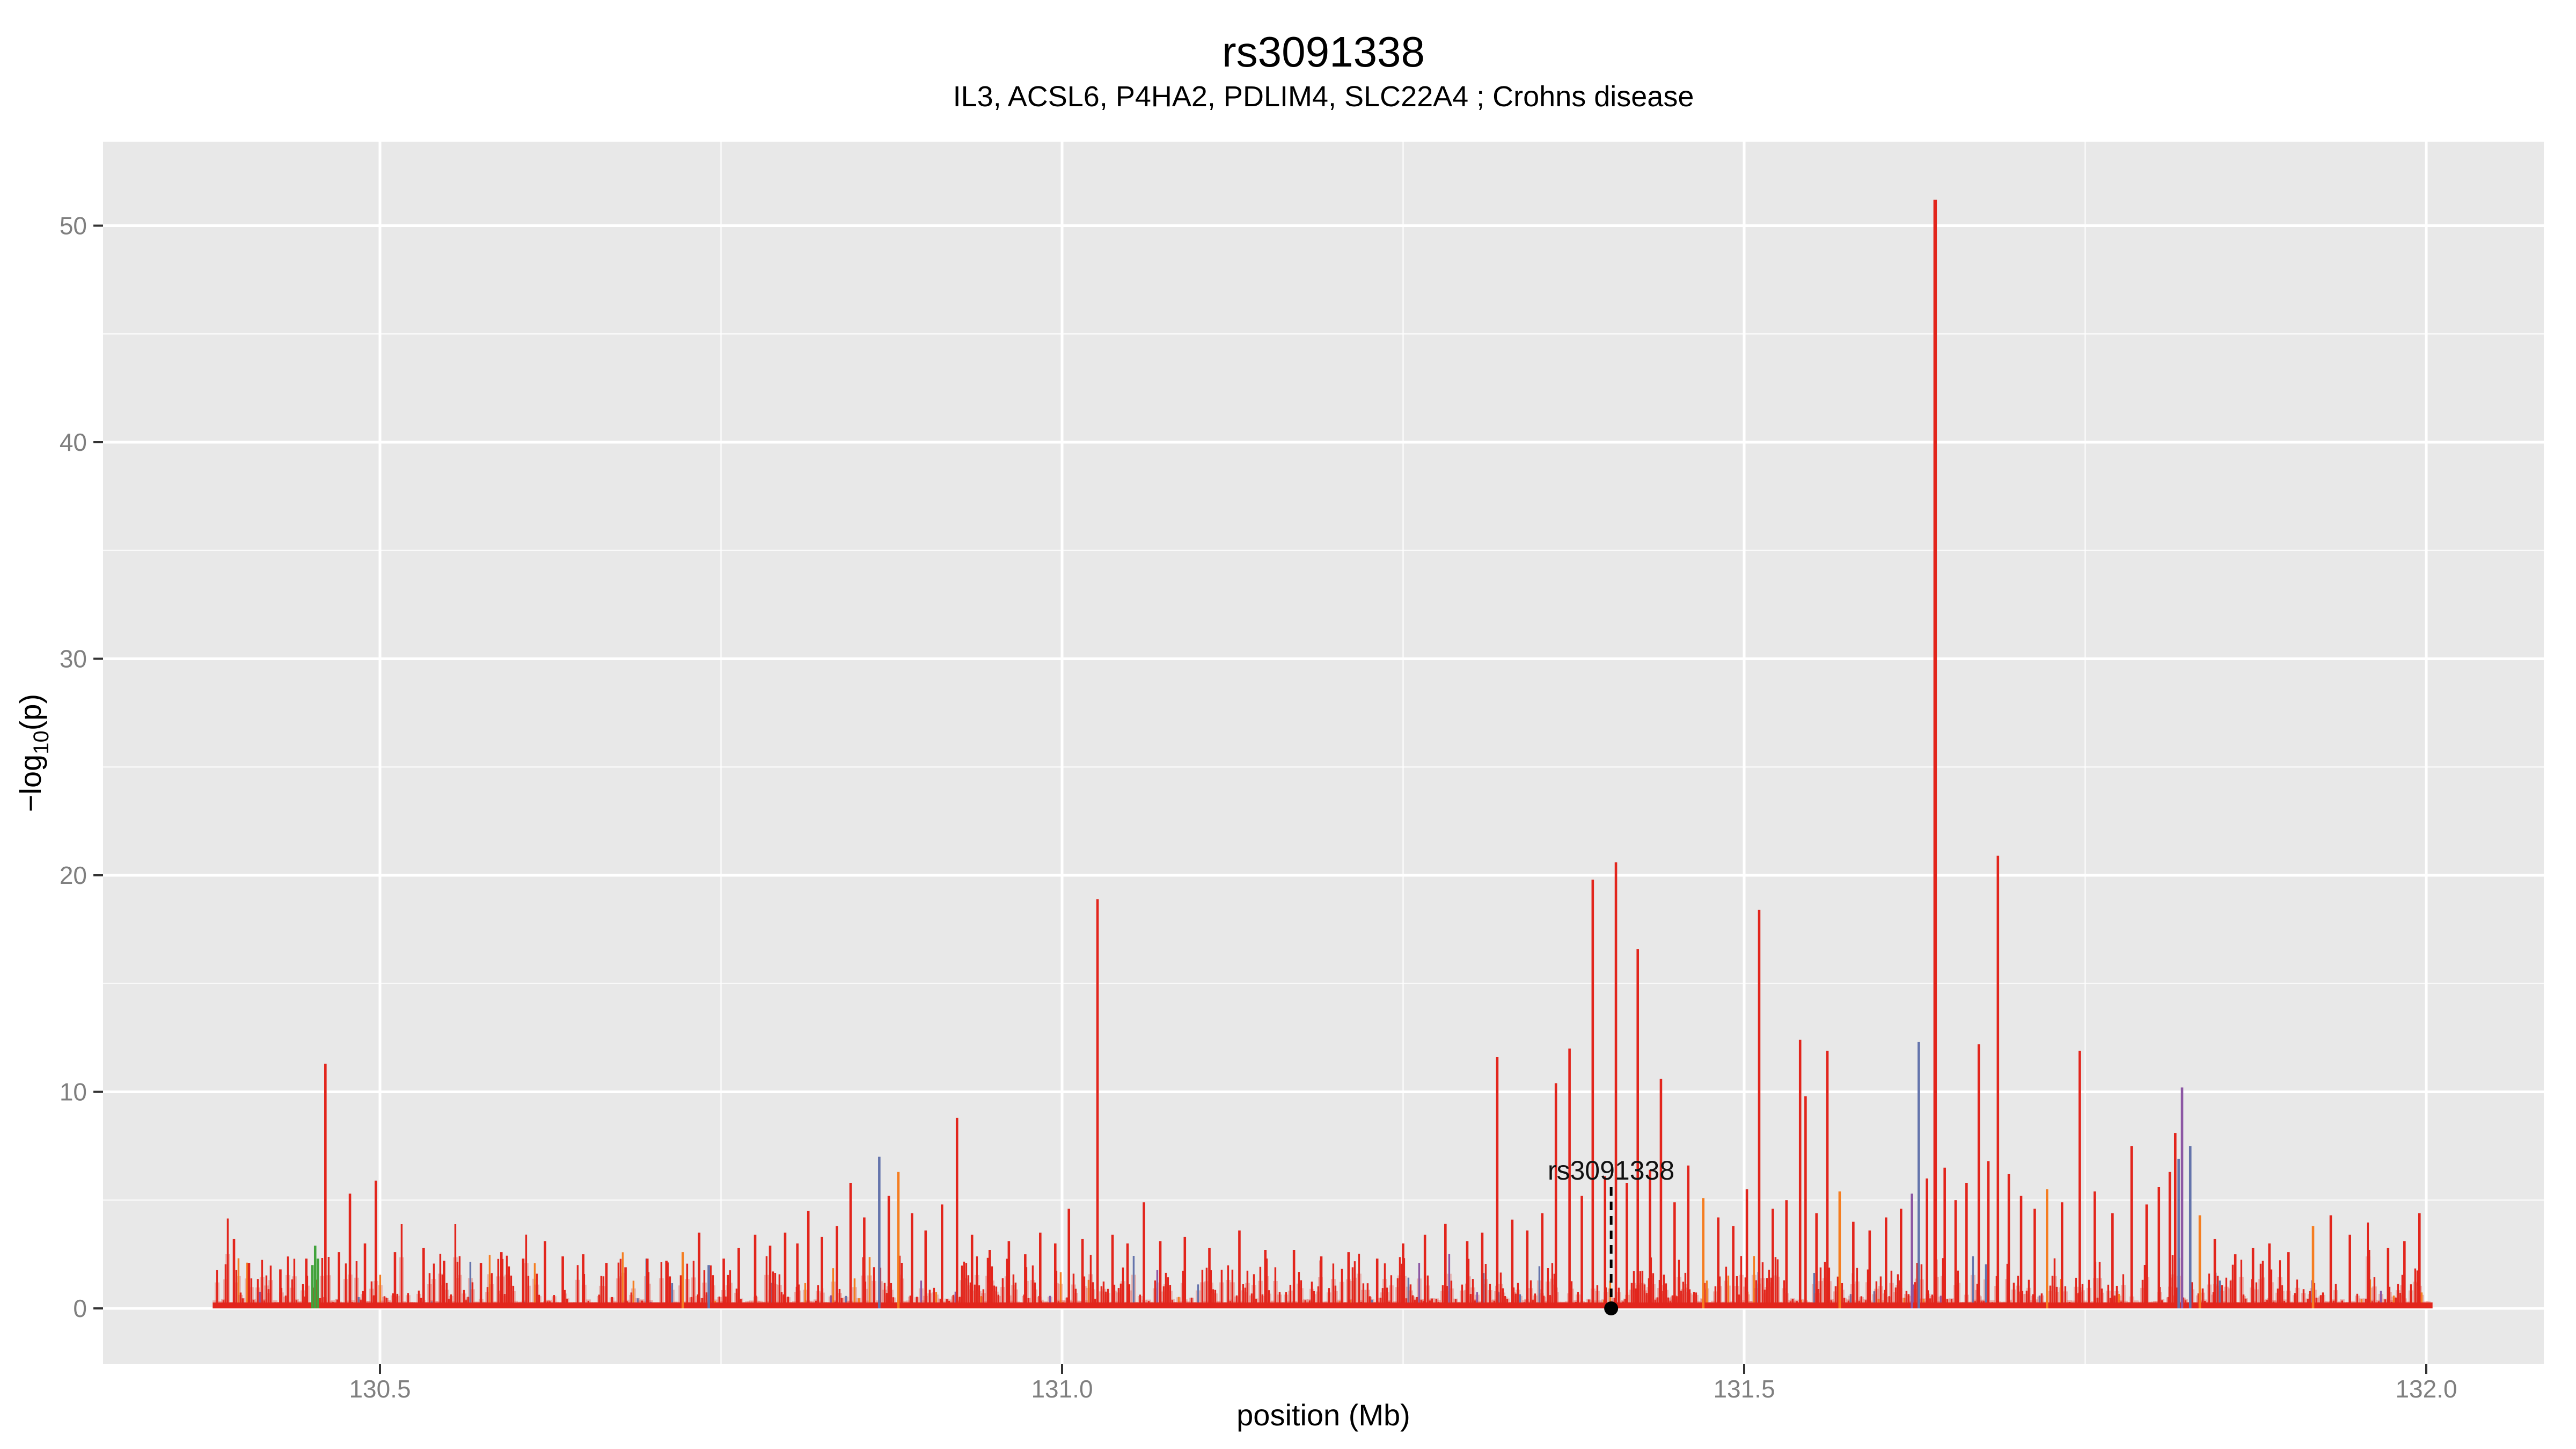 This screenshot has width=2576, height=1449. I want to click on x-tick-label: 130.5, so click(380, 1389).